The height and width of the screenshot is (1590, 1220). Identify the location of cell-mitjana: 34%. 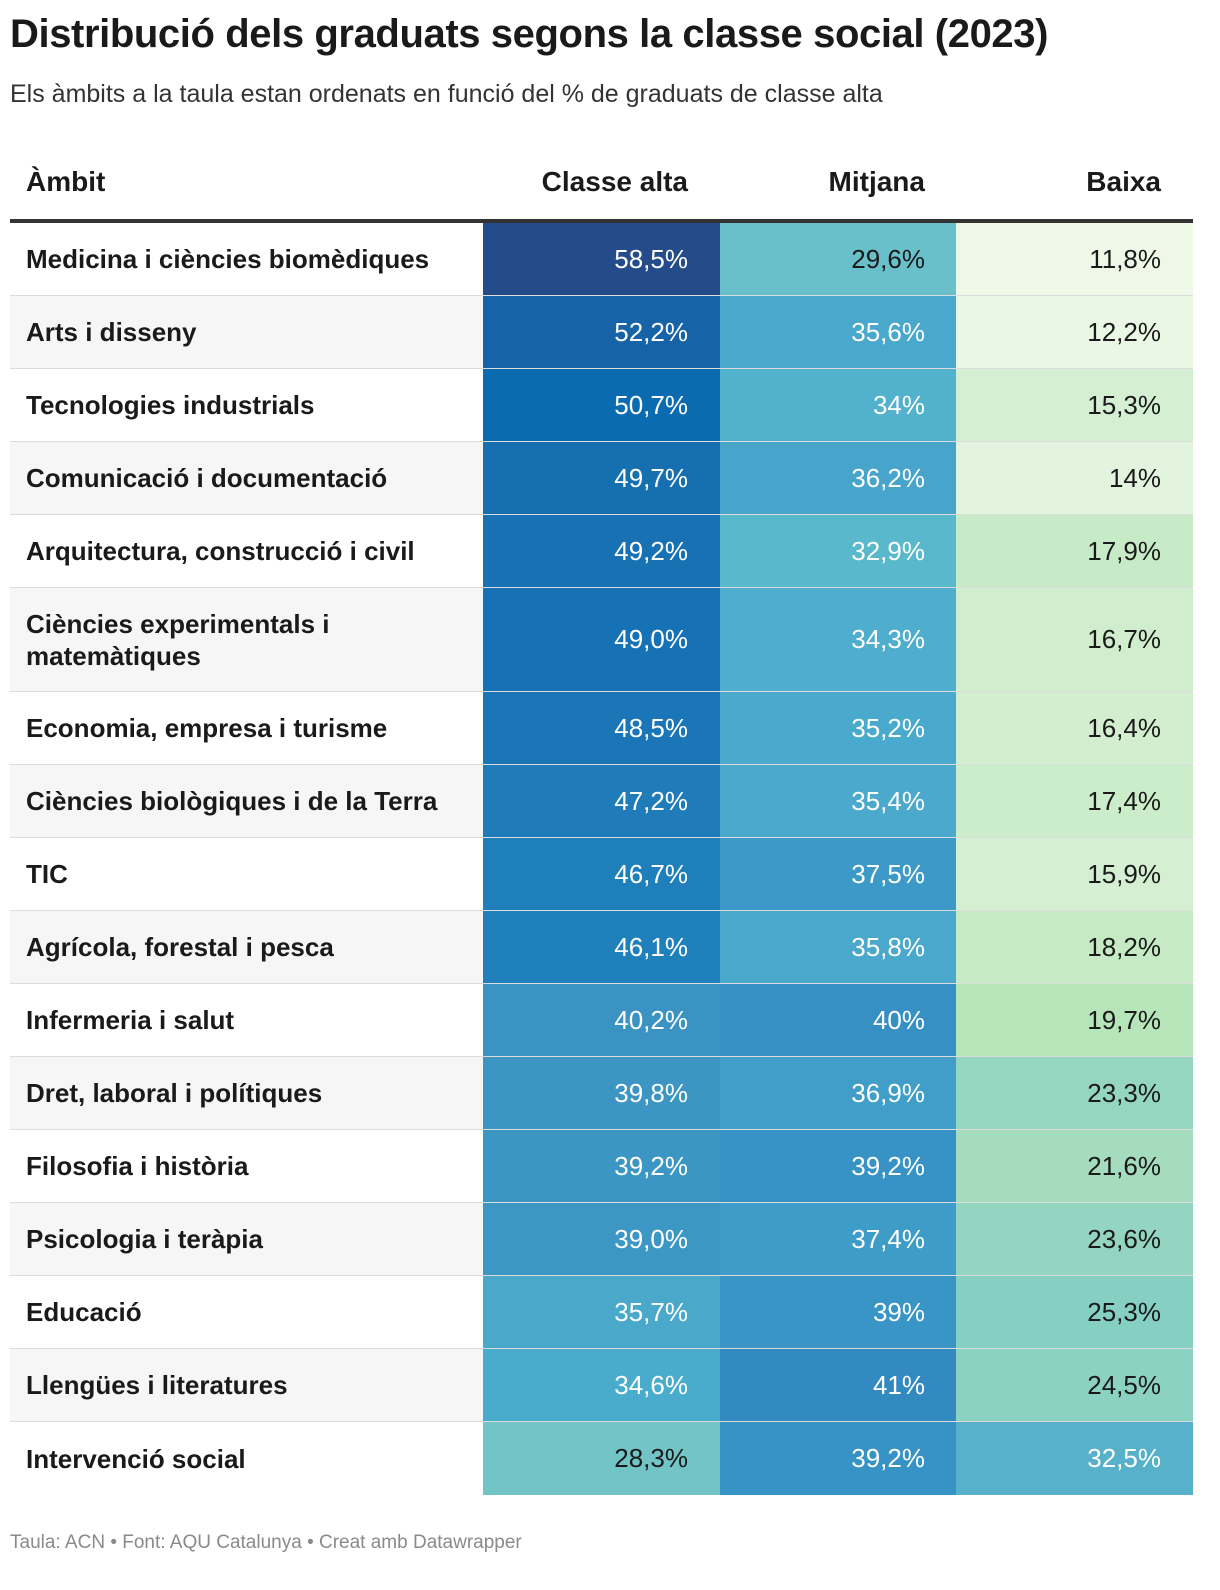
(838, 405).